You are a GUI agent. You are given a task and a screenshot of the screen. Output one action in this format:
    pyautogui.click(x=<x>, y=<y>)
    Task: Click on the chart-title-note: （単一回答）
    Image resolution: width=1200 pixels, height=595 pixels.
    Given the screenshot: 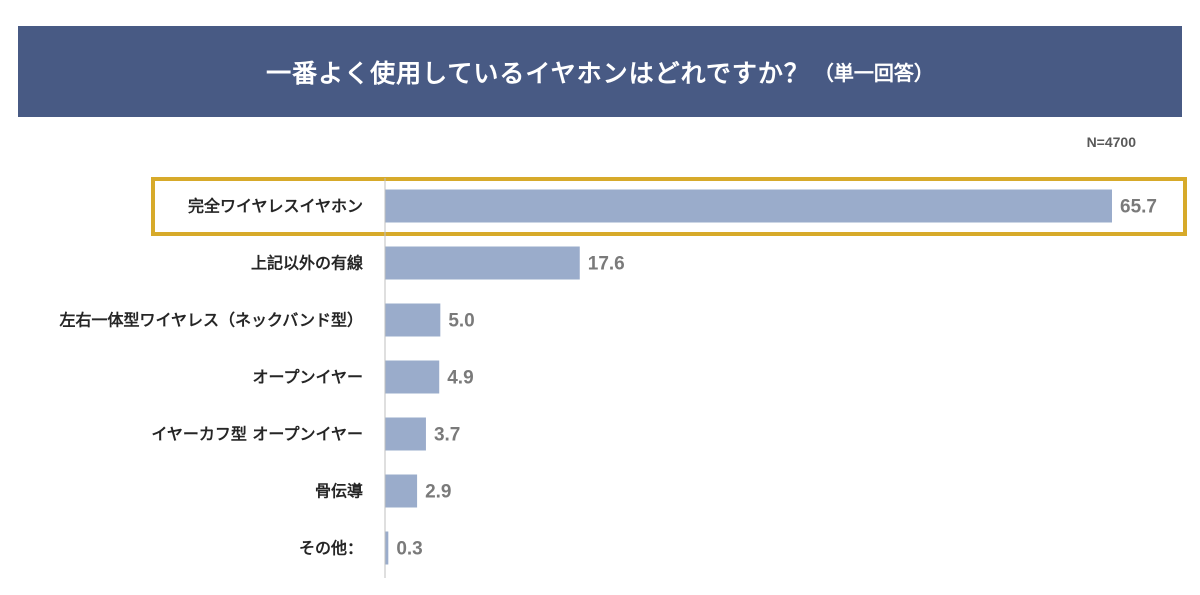 What is the action you would take?
    pyautogui.click(x=873, y=73)
    